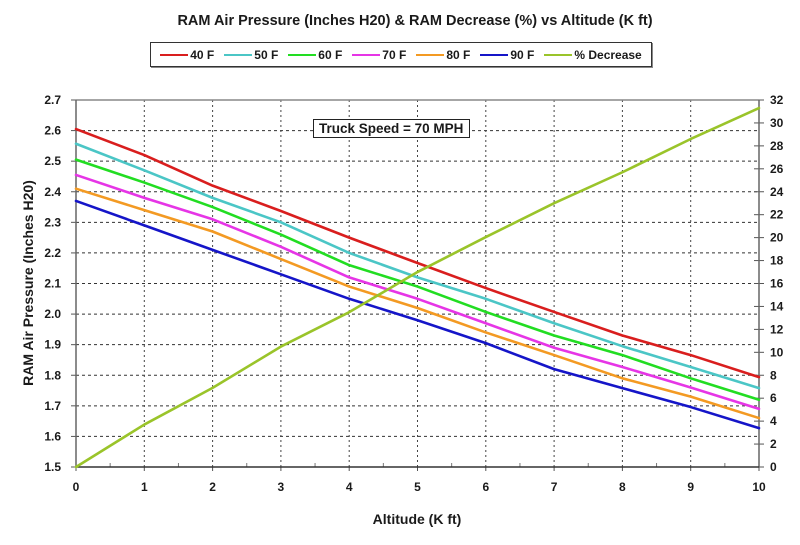 The height and width of the screenshot is (545, 800). I want to click on y-tick-label: 2.6, so click(52, 131).